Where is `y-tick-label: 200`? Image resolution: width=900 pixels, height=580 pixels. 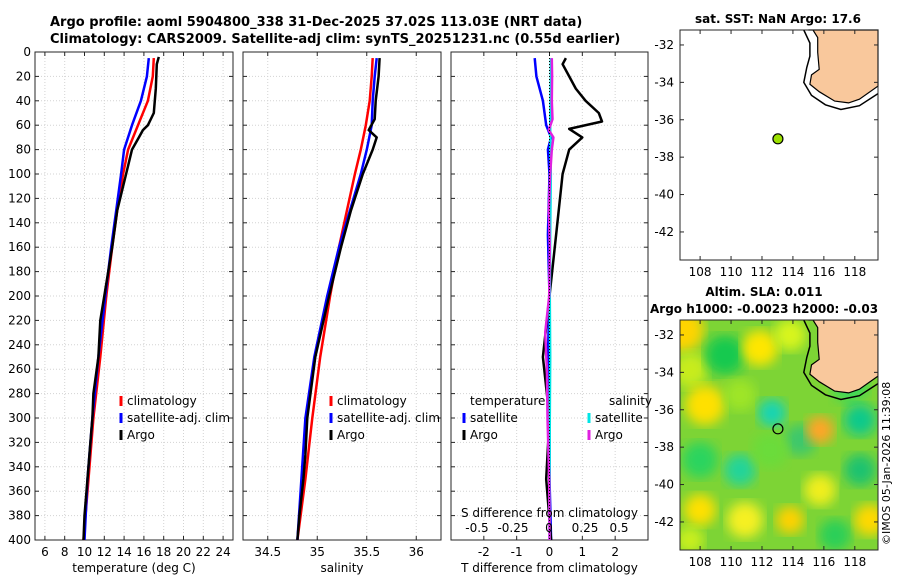 y-tick-label: 200 is located at coordinates (19, 296).